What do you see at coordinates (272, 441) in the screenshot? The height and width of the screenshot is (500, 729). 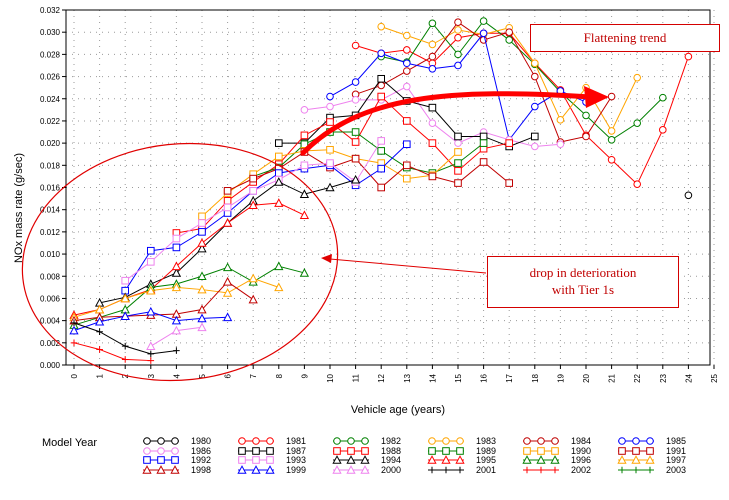 I see `legend-item-1981: 1981` at bounding box center [272, 441].